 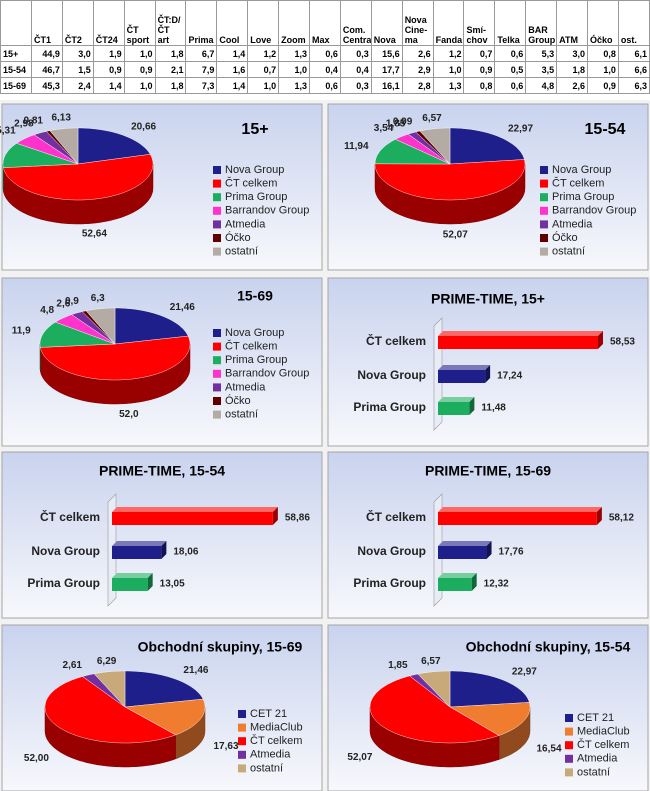 I want to click on data-label: 20,66, so click(x=143, y=126).